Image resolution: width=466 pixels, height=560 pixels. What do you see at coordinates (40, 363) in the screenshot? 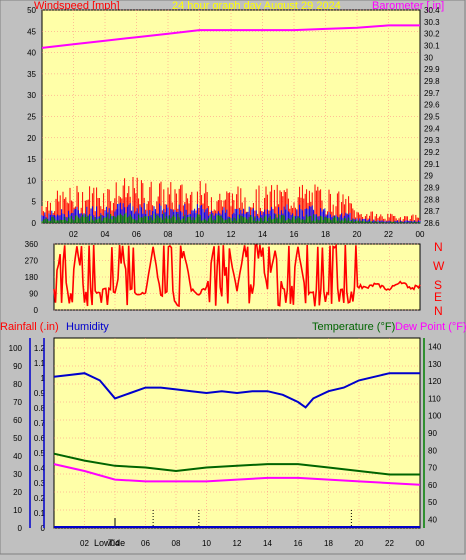
I see `rainfall-tick-label: 1.1` at bounding box center [40, 363].